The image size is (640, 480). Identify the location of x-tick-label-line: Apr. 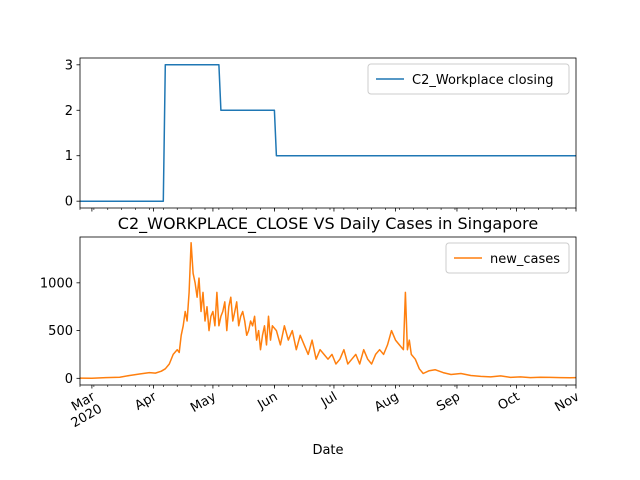
(146, 401).